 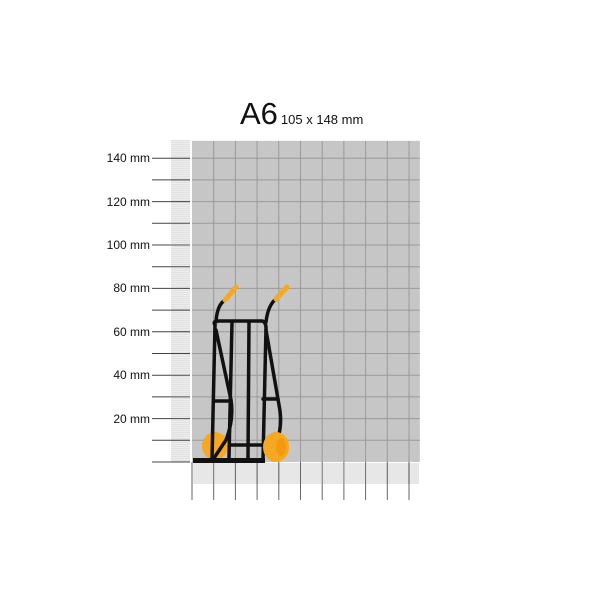 What do you see at coordinates (281, 447) in the screenshot?
I see `wheel-hub` at bounding box center [281, 447].